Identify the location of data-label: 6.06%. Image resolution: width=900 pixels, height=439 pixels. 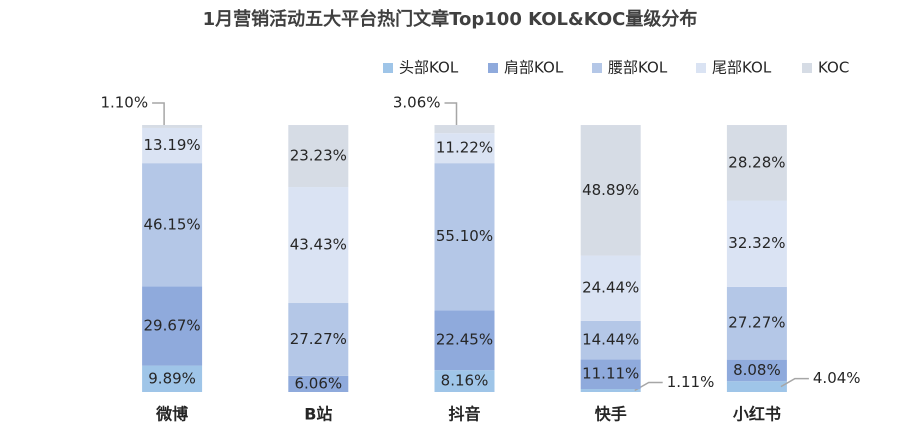
(318, 383).